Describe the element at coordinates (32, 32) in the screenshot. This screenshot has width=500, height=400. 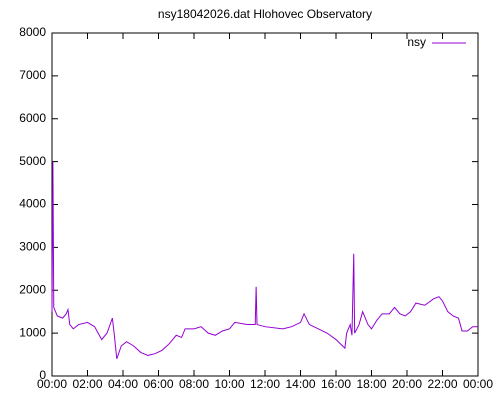
I see `y-tick-label: 8000` at that location.